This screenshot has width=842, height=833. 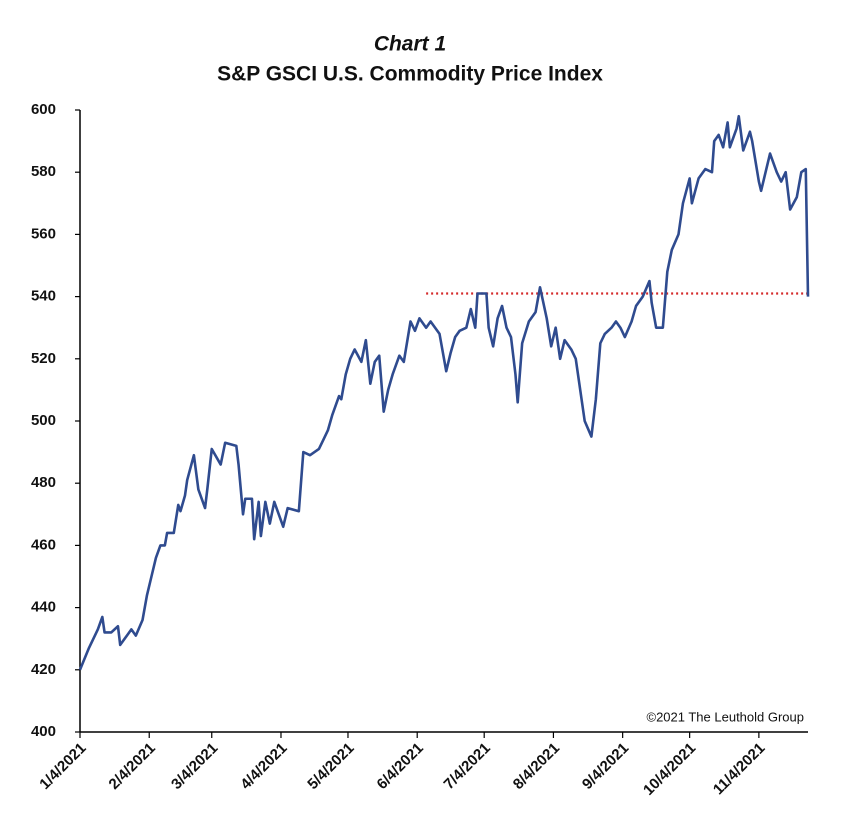 I want to click on chart-title: Chart 1, so click(x=410, y=44).